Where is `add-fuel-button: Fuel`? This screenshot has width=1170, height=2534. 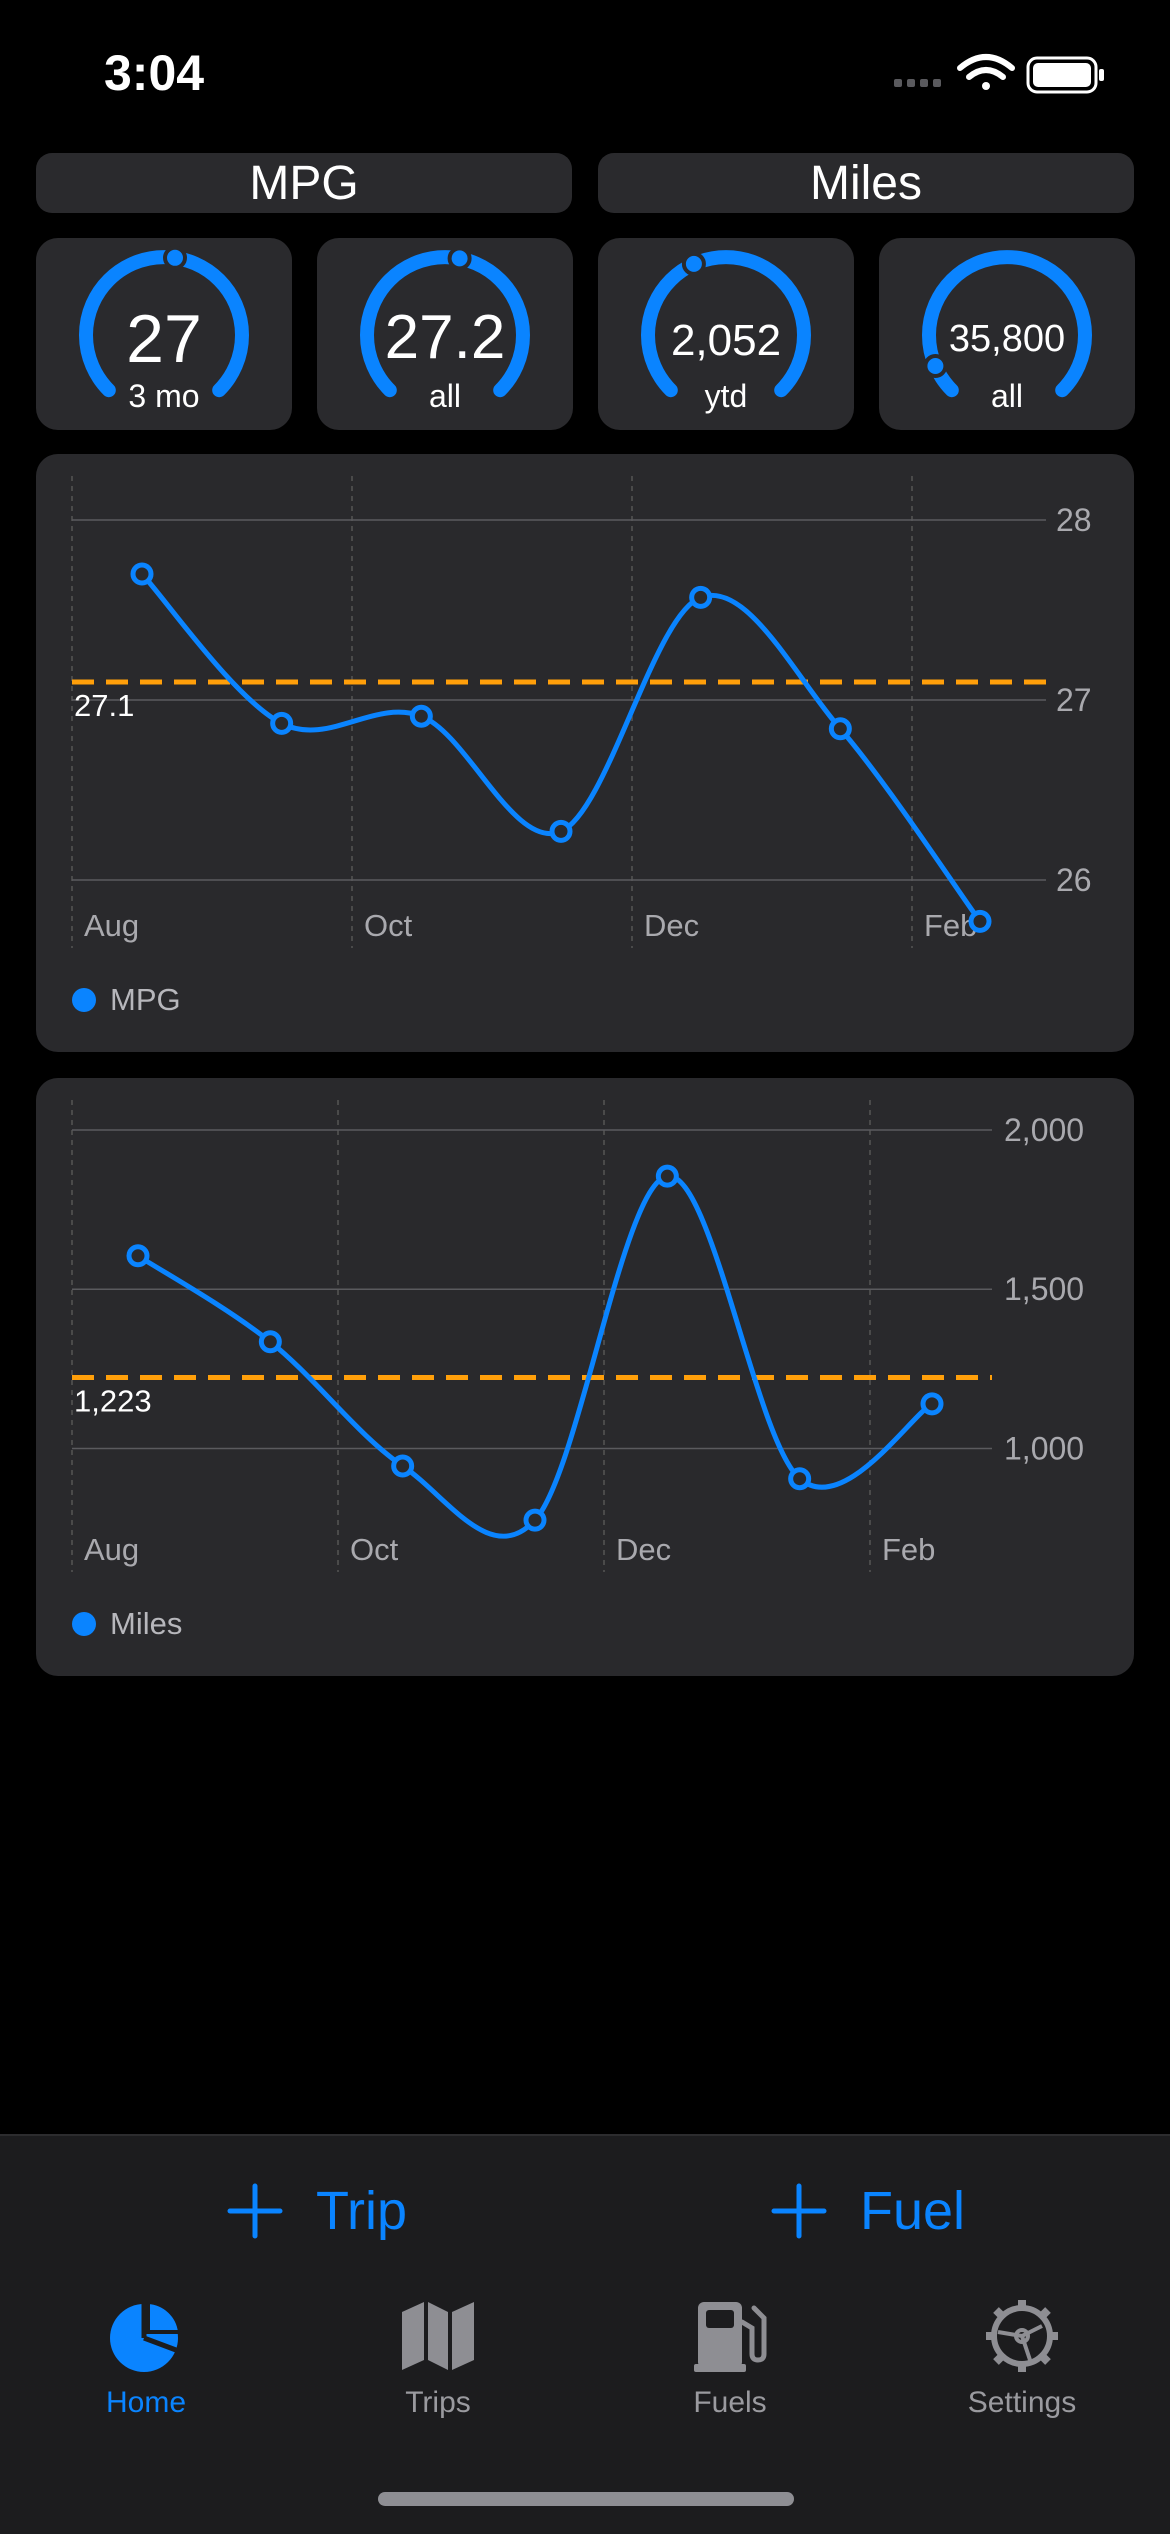
add-fuel-button: Fuel is located at coordinates (867, 2211).